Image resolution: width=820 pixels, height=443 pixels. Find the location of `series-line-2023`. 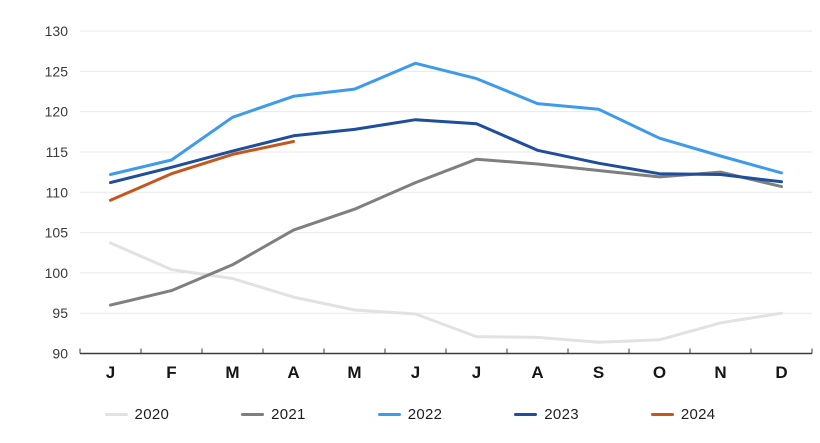

series-line-2023 is located at coordinates (446, 151).